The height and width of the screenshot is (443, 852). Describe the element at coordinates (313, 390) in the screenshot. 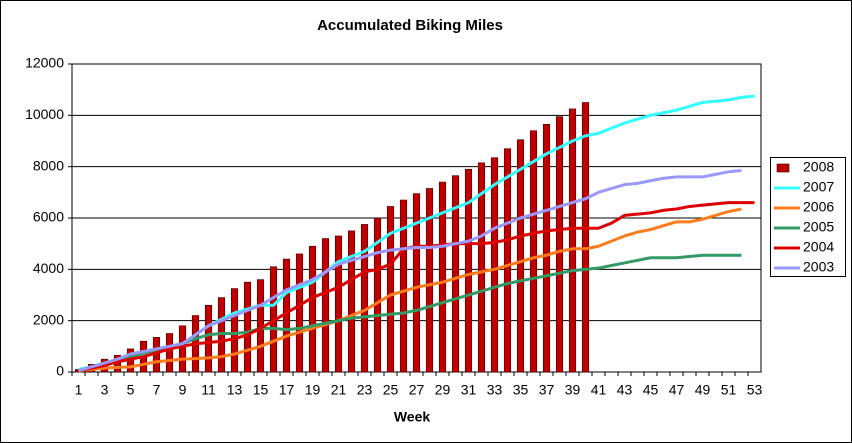

I see `x-tick-label: 19` at that location.